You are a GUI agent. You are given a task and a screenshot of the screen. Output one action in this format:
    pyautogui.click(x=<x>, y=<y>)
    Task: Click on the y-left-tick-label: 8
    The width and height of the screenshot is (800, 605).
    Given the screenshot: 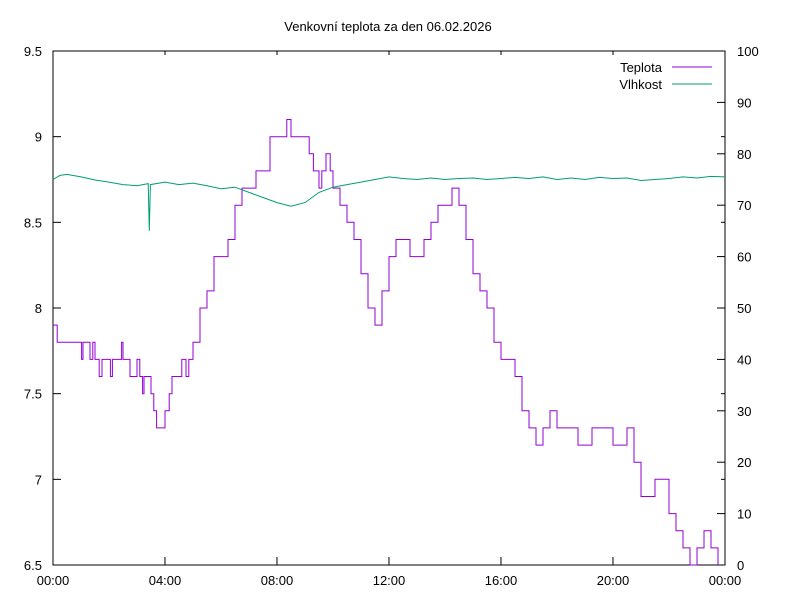 What is the action you would take?
    pyautogui.click(x=38, y=308)
    